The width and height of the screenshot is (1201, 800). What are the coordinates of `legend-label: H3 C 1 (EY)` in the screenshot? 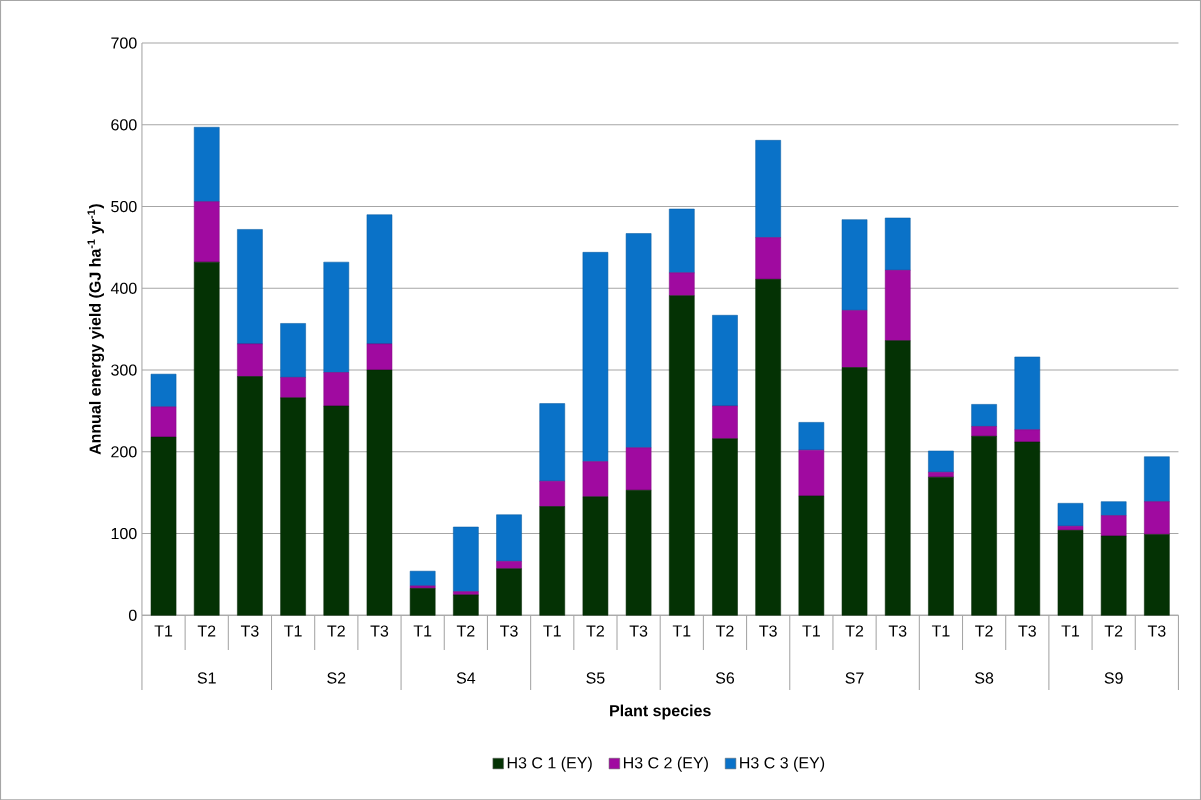 It's located at (549, 764).